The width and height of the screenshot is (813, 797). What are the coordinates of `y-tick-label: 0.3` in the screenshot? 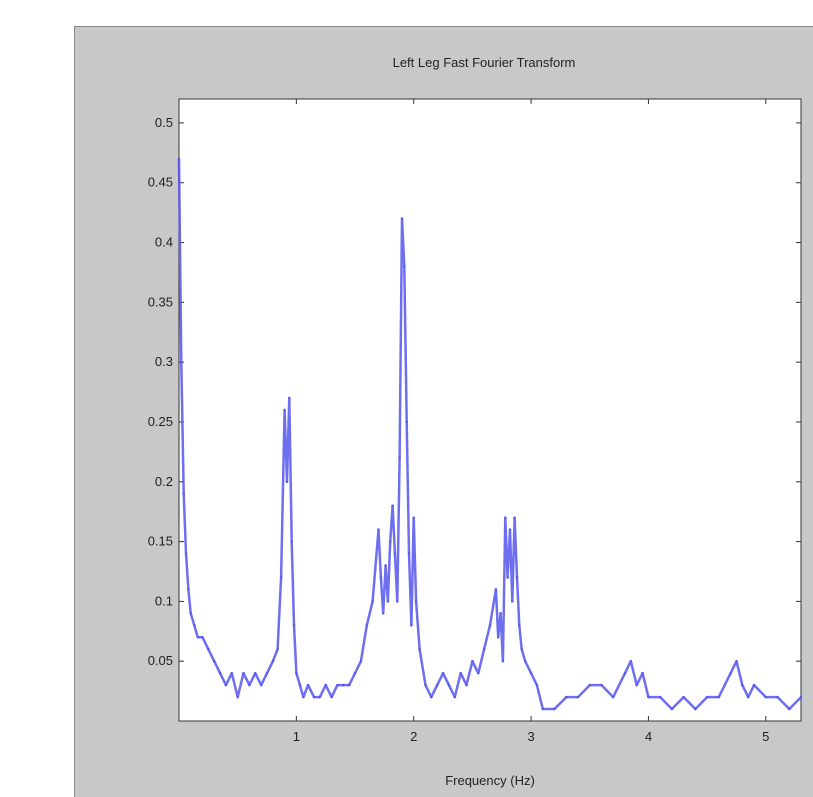 It's located at (164, 361).